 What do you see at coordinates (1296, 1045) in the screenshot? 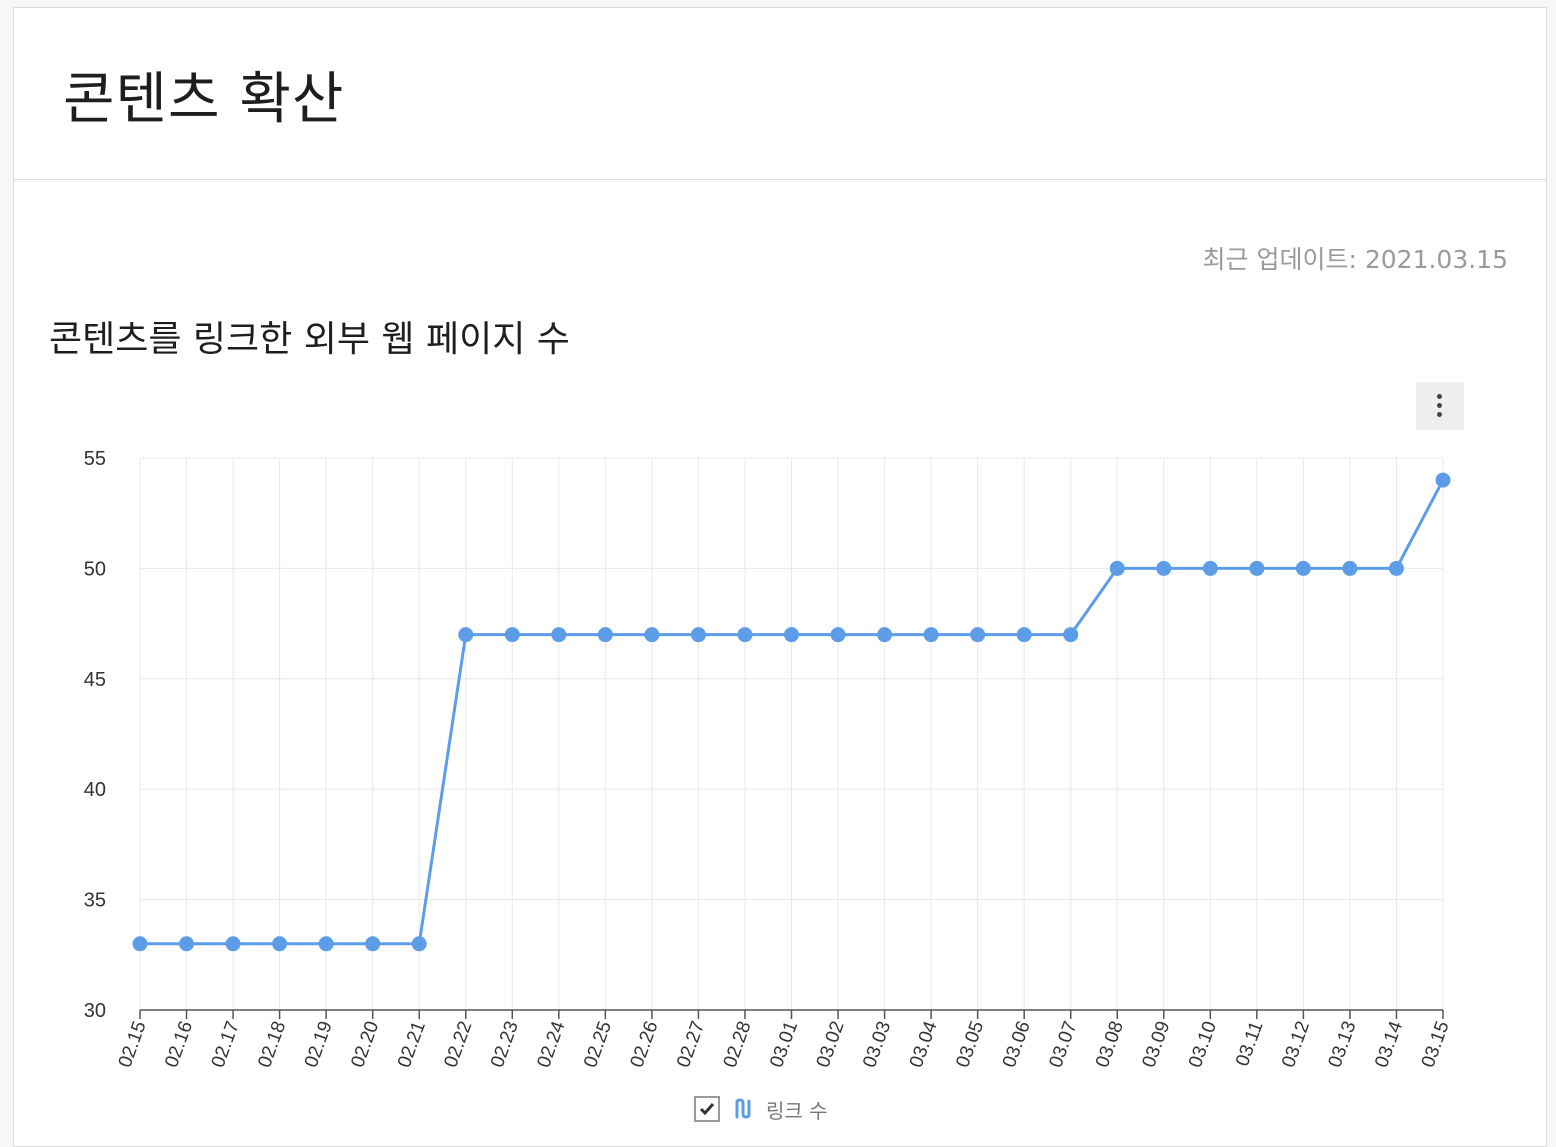
I see `x-tick-label: 03.12` at bounding box center [1296, 1045].